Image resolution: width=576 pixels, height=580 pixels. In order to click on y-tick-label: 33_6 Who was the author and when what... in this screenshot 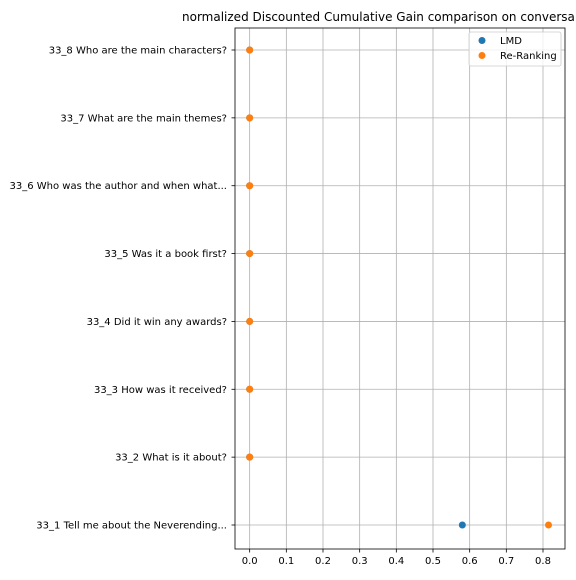, I will do `click(119, 186)`.